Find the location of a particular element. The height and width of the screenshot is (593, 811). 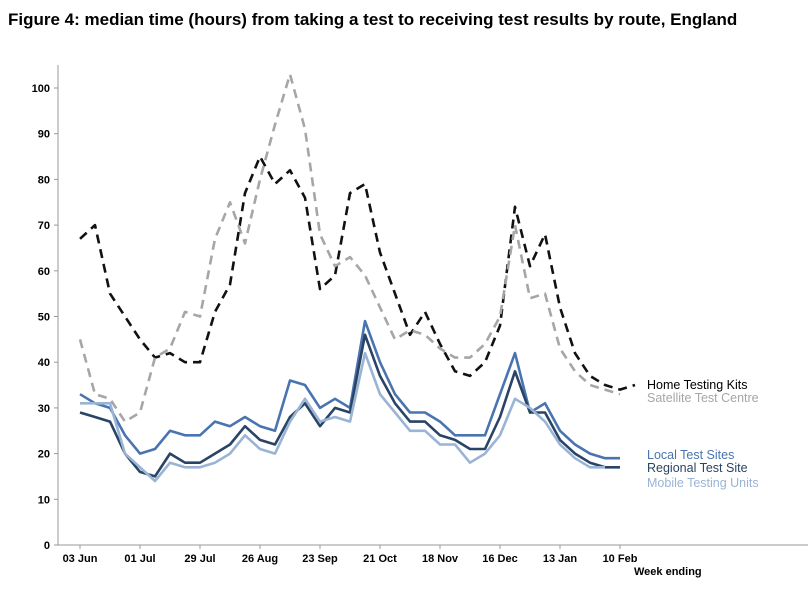

y-tick-label: 30 is located at coordinates (44, 409).